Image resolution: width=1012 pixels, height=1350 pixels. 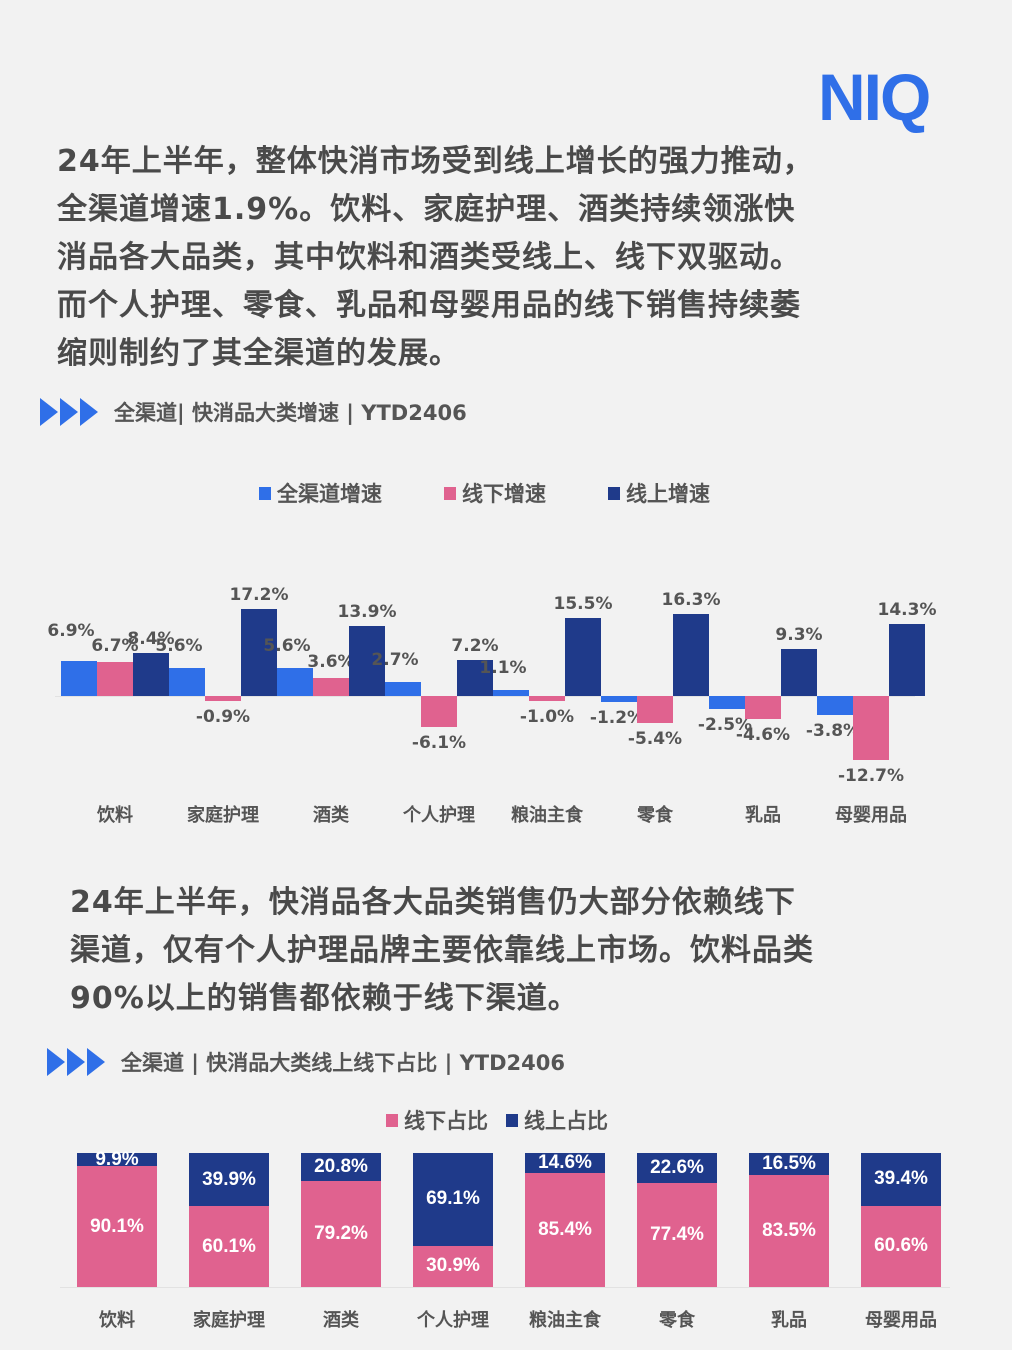 What do you see at coordinates (343, 1063) in the screenshot?
I see `section-title-text: 全渠道 | 快消品大类线上线下占比 | YTD2406` at bounding box center [343, 1063].